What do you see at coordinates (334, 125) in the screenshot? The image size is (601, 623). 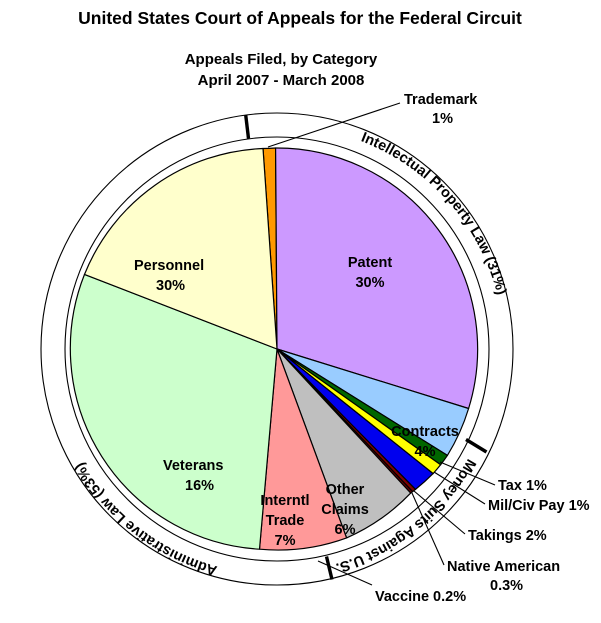 I see `leader-trademark` at bounding box center [334, 125].